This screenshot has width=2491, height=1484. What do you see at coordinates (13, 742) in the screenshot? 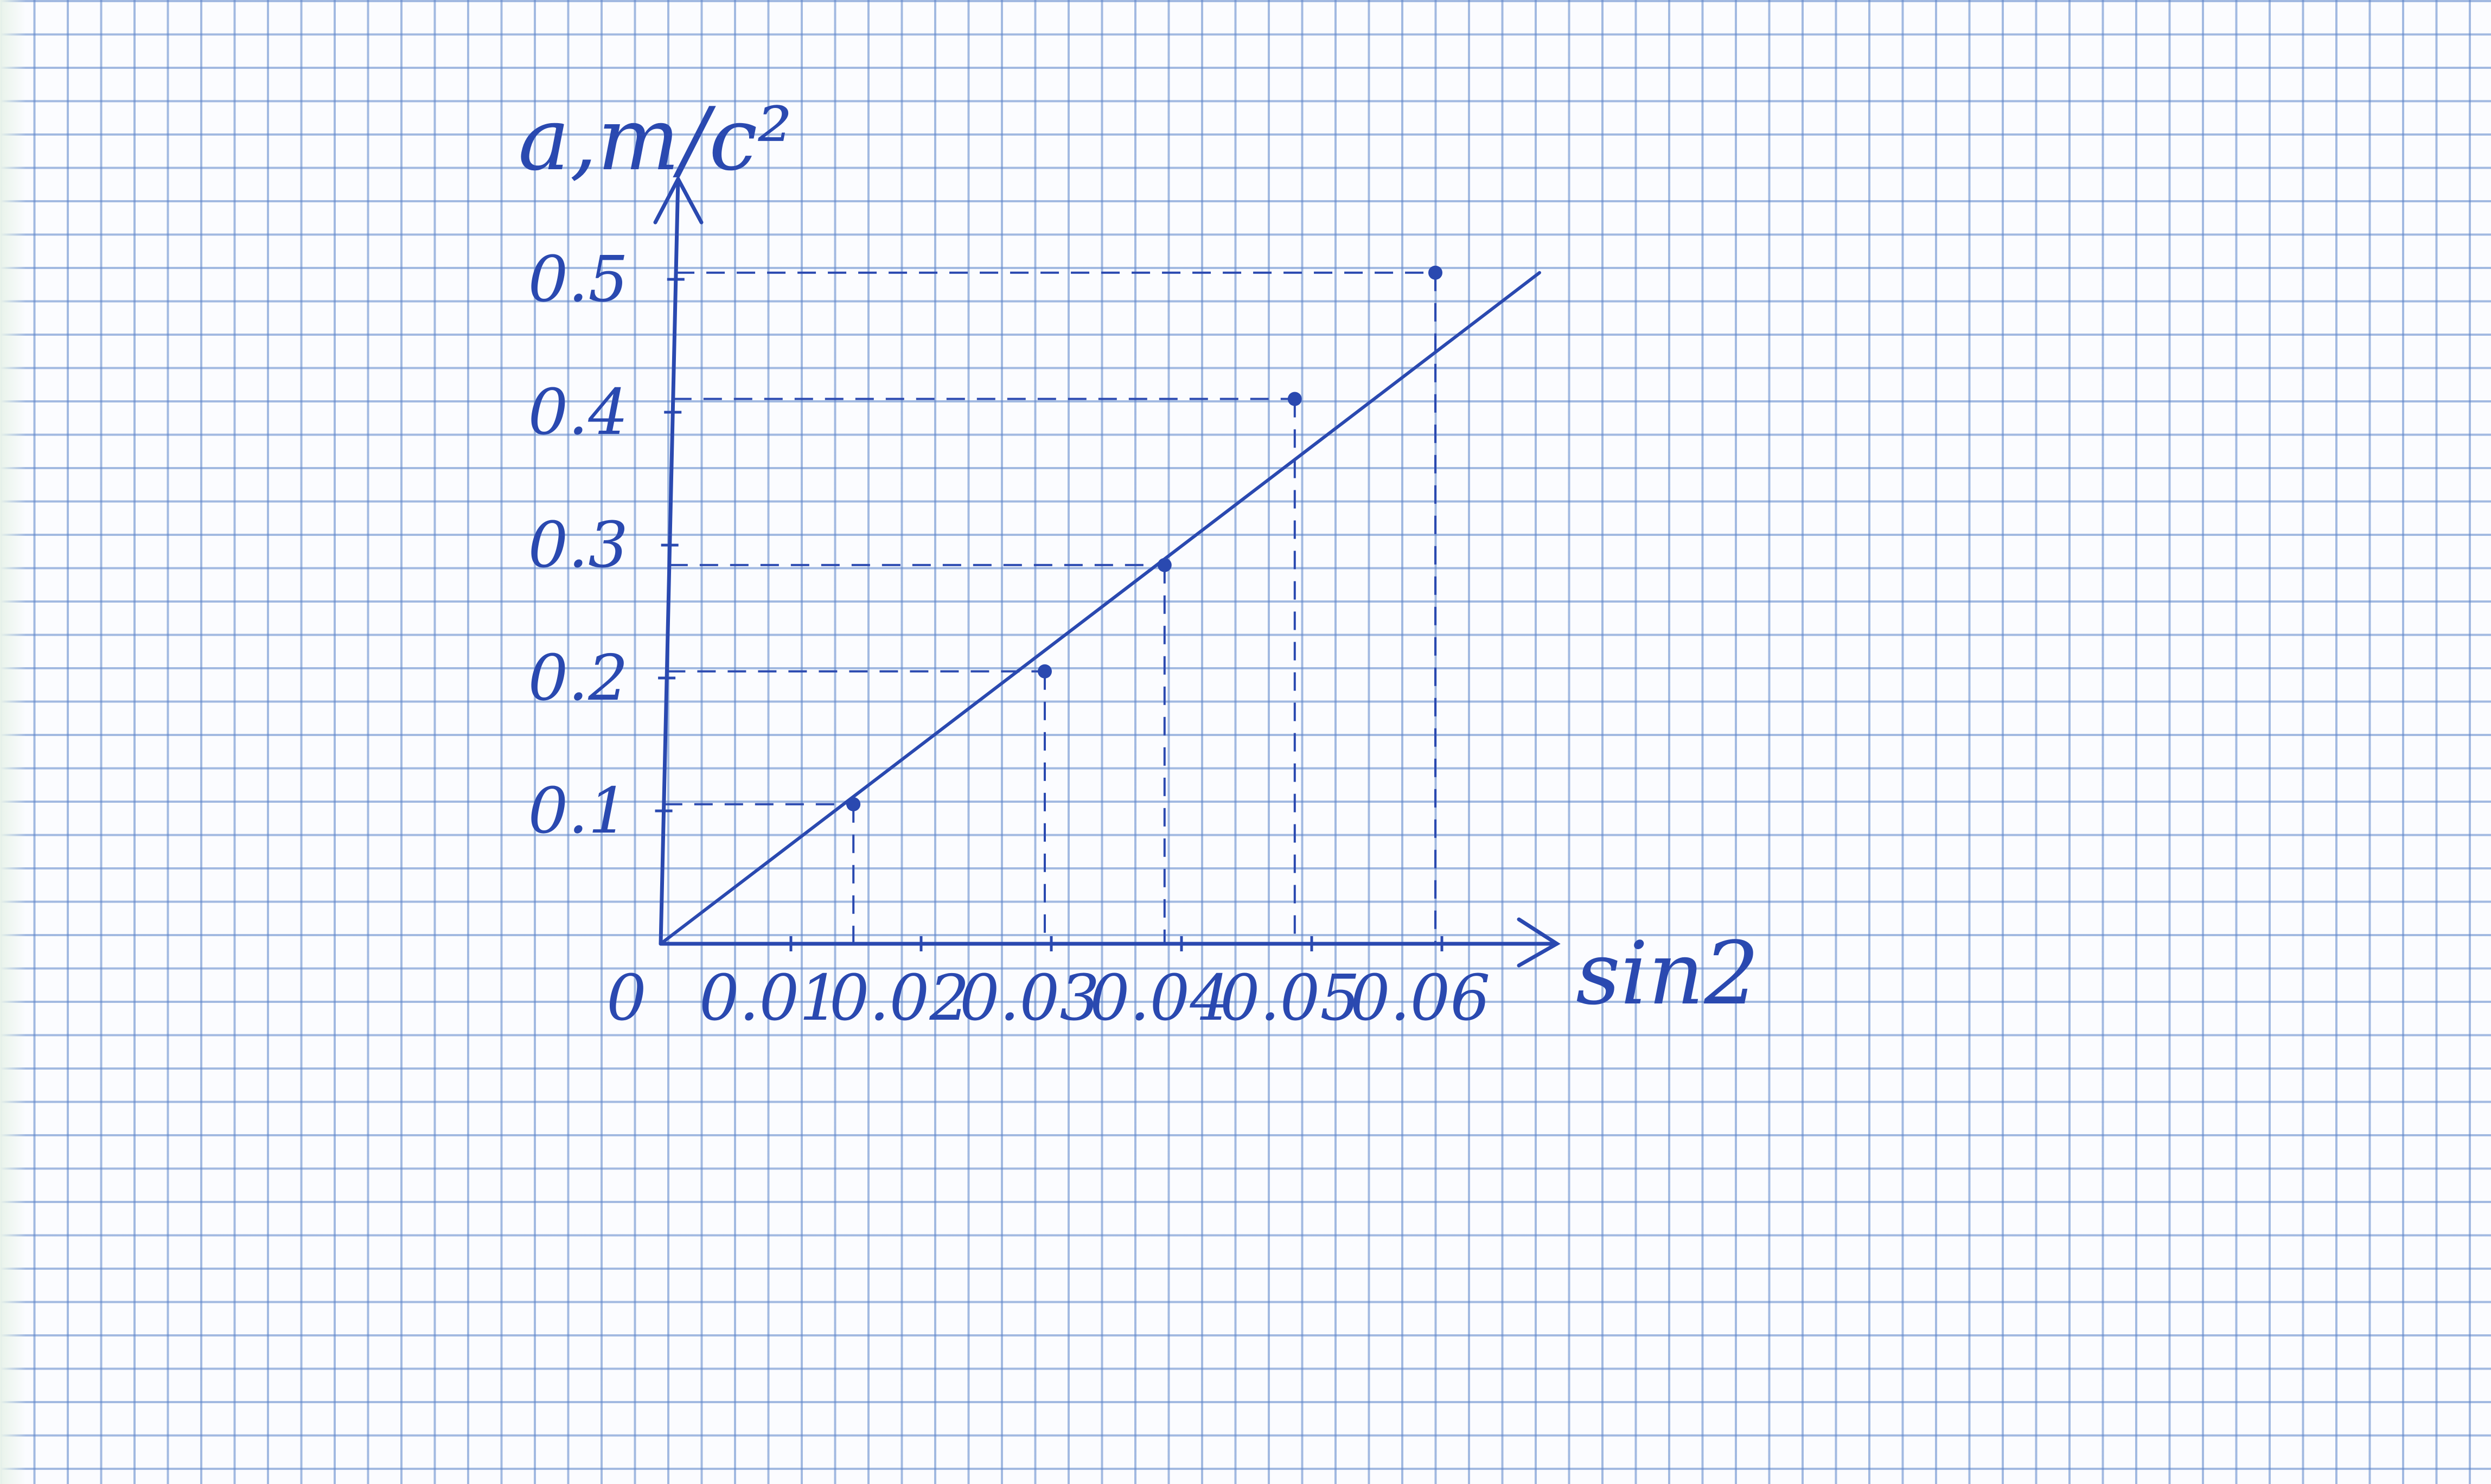
I see `paper-edge` at bounding box center [13, 742].